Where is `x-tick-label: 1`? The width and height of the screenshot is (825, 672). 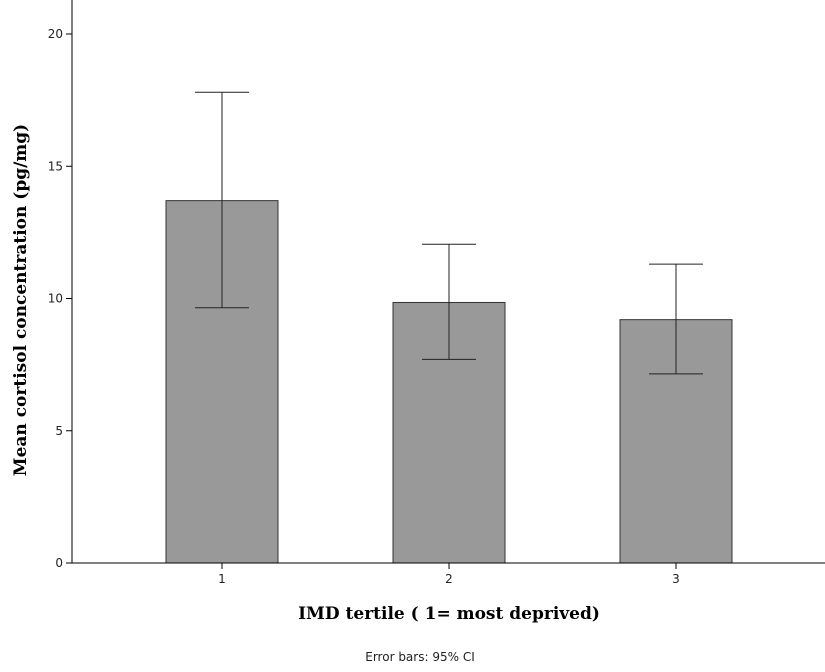 x-tick-label: 1 is located at coordinates (222, 579).